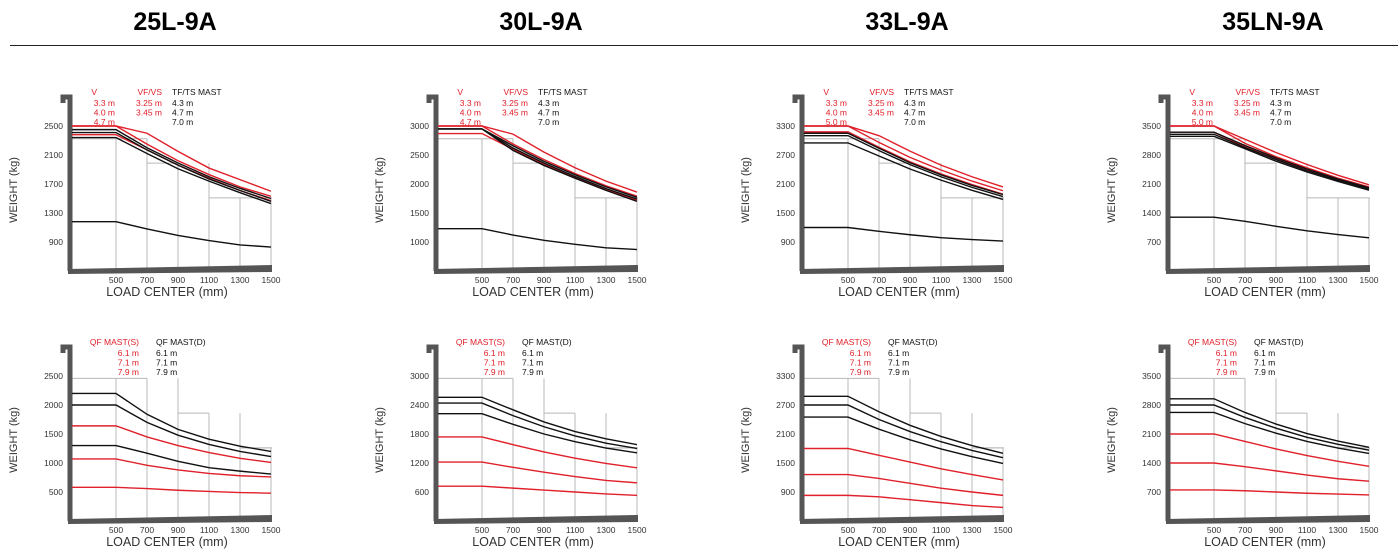 This screenshot has width=1398, height=555. What do you see at coordinates (480, 342) in the screenshot?
I see `legend-header: QF MAST(S)` at bounding box center [480, 342].